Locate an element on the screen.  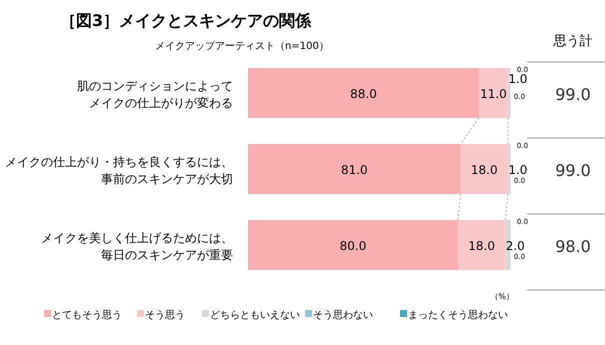
y-tick-label: 肌のコンディションによってメイクの仕上がりが変わる is located at coordinates (155, 94).